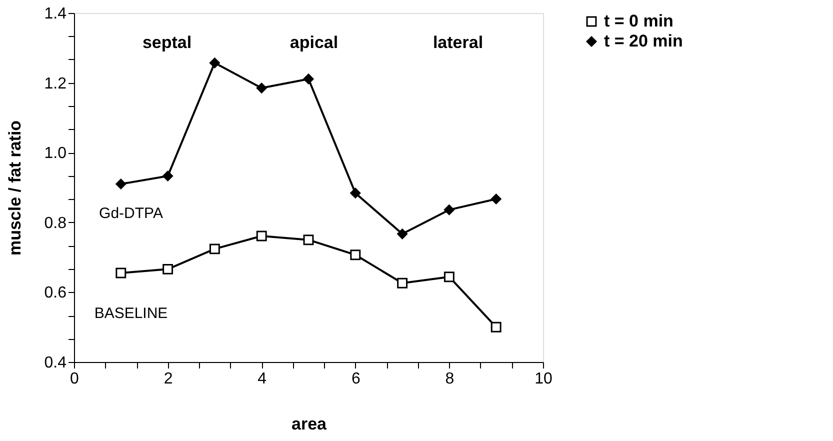  What do you see at coordinates (643, 41) in the screenshot?
I see `legend-label: t = 20 min` at bounding box center [643, 41].